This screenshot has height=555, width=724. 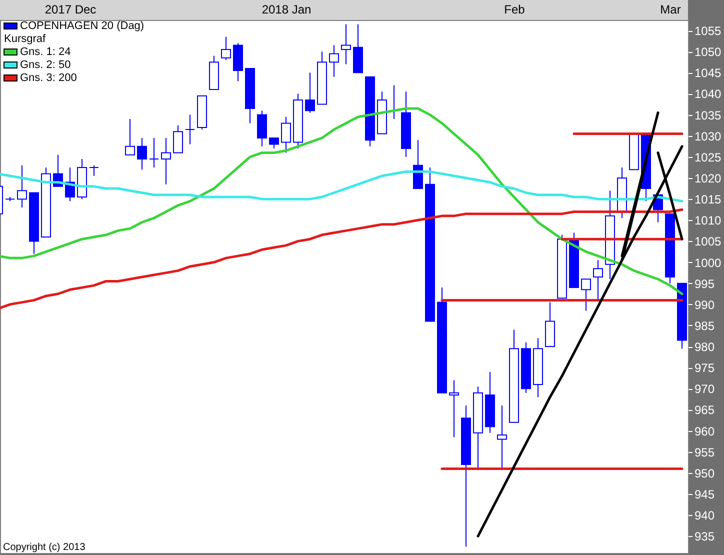 I want to click on y-tick-label: 1025, so click(x=708, y=157).